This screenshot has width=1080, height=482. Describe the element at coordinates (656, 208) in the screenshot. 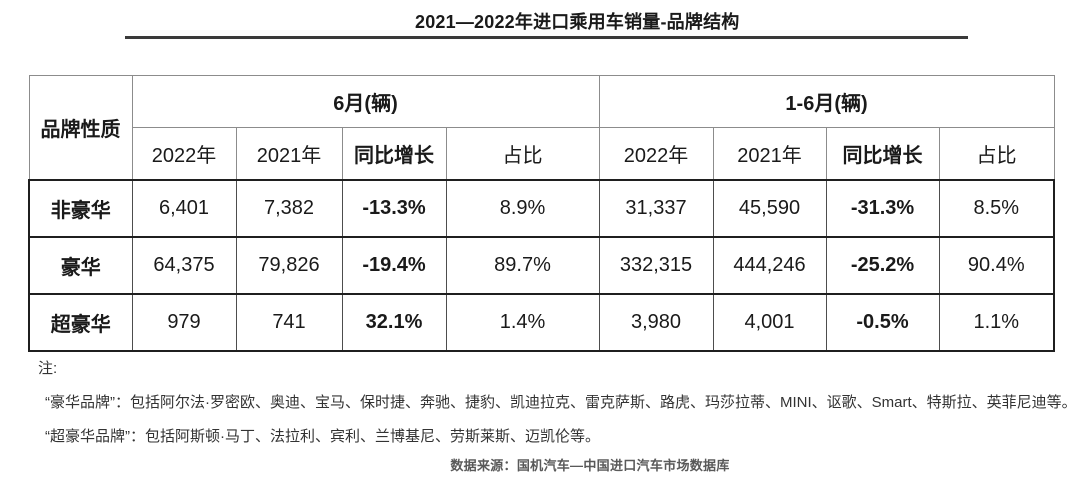

I see `cell-h1-2022: 31,337` at that location.